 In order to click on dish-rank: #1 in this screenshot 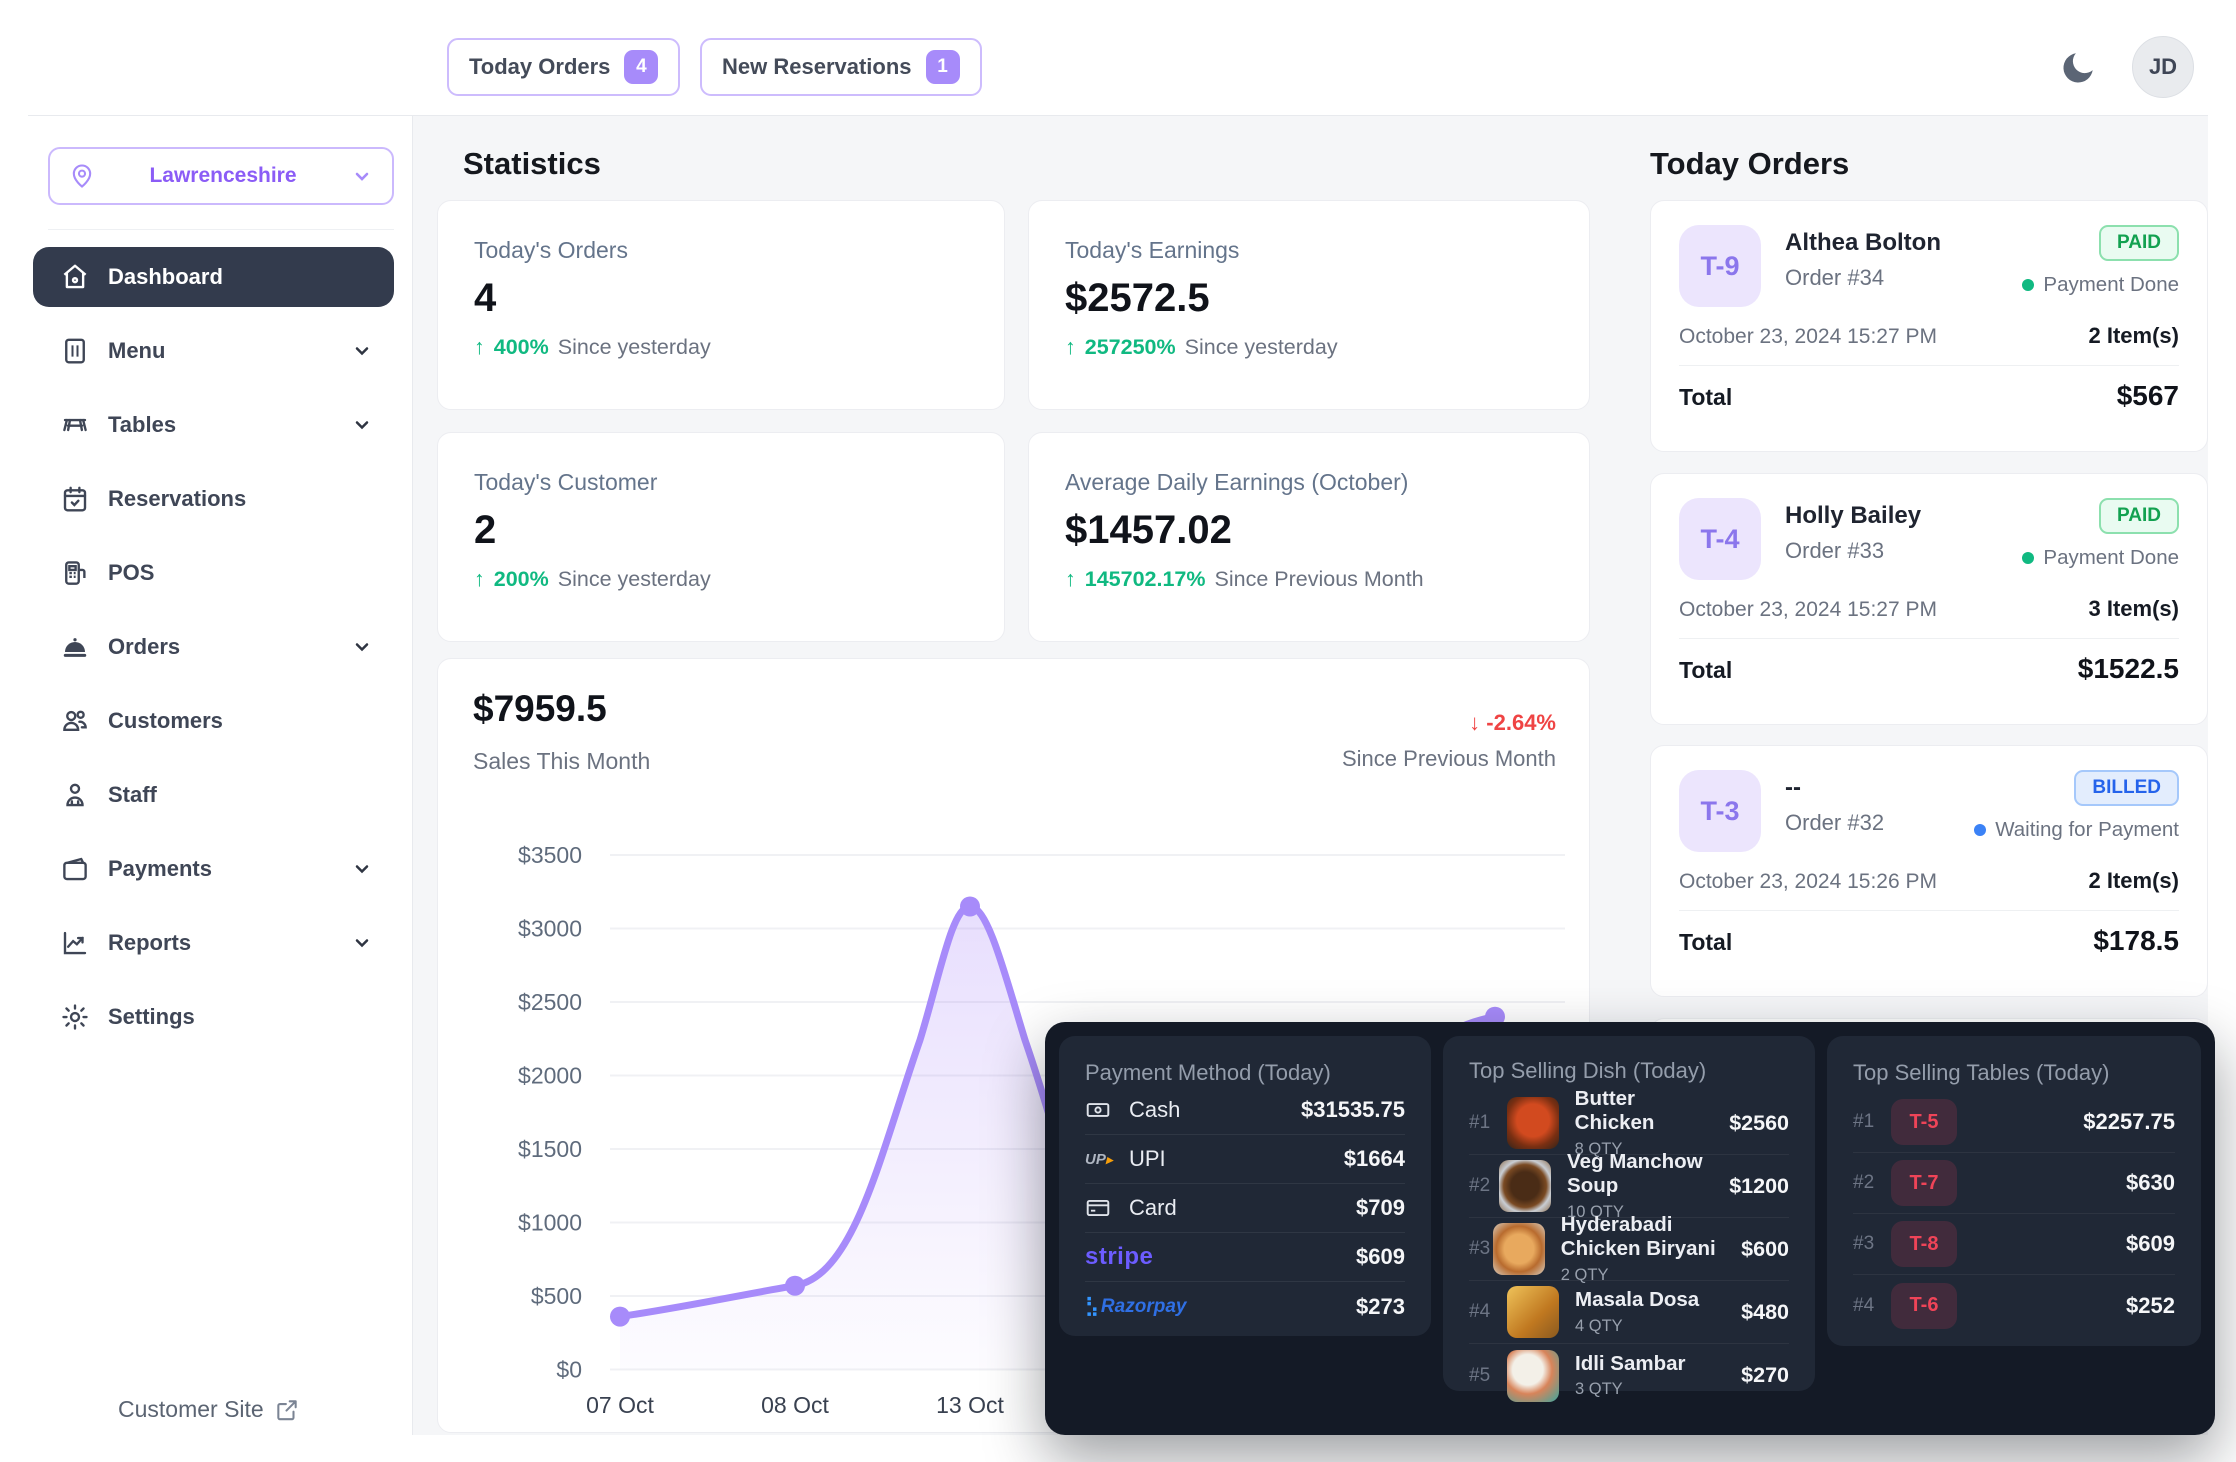, I will do `click(1480, 1122)`.